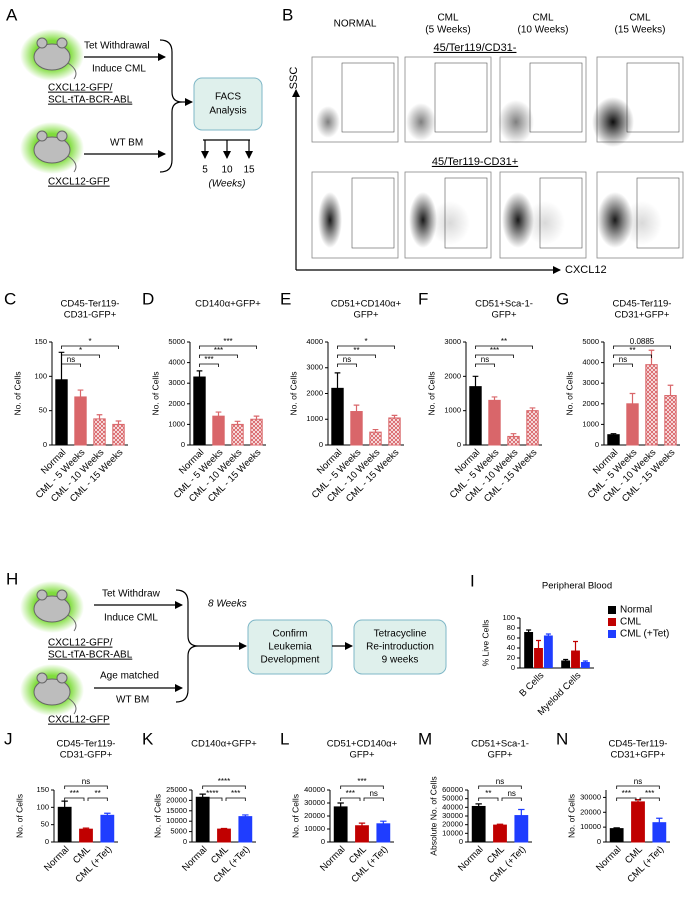 The width and height of the screenshot is (694, 900). Describe the element at coordinates (452, 798) in the screenshot. I see `y-tick-label: 50000` at that location.